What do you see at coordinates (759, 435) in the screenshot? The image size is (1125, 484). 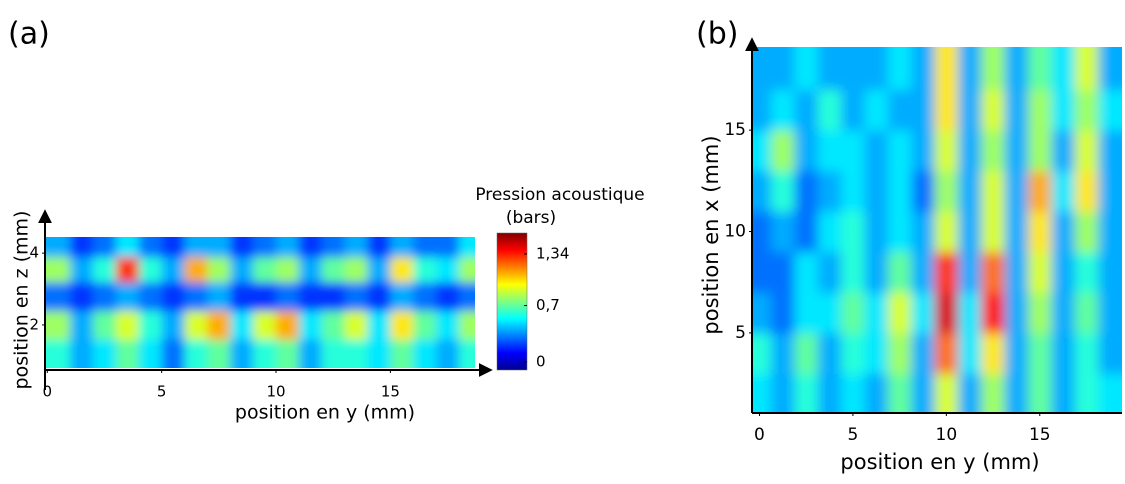 I see `x-tick-label: 0` at bounding box center [759, 435].